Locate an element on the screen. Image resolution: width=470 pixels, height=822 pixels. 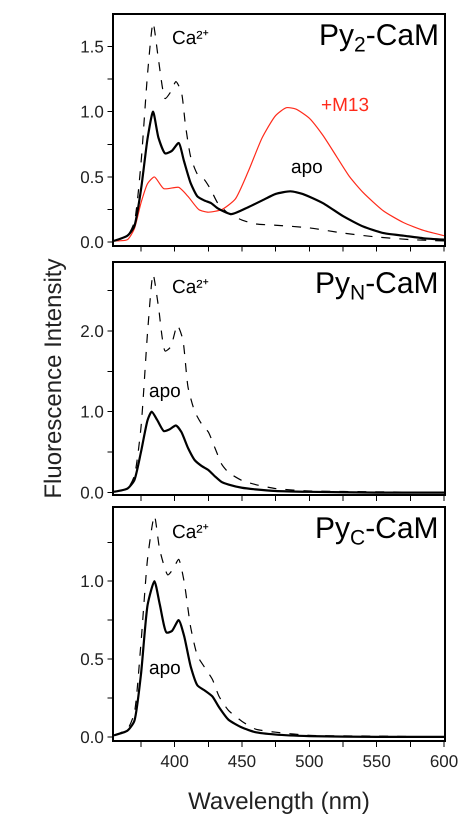
chart-title: Py$_{C}$-CaM is located at coordinates (377, 531).